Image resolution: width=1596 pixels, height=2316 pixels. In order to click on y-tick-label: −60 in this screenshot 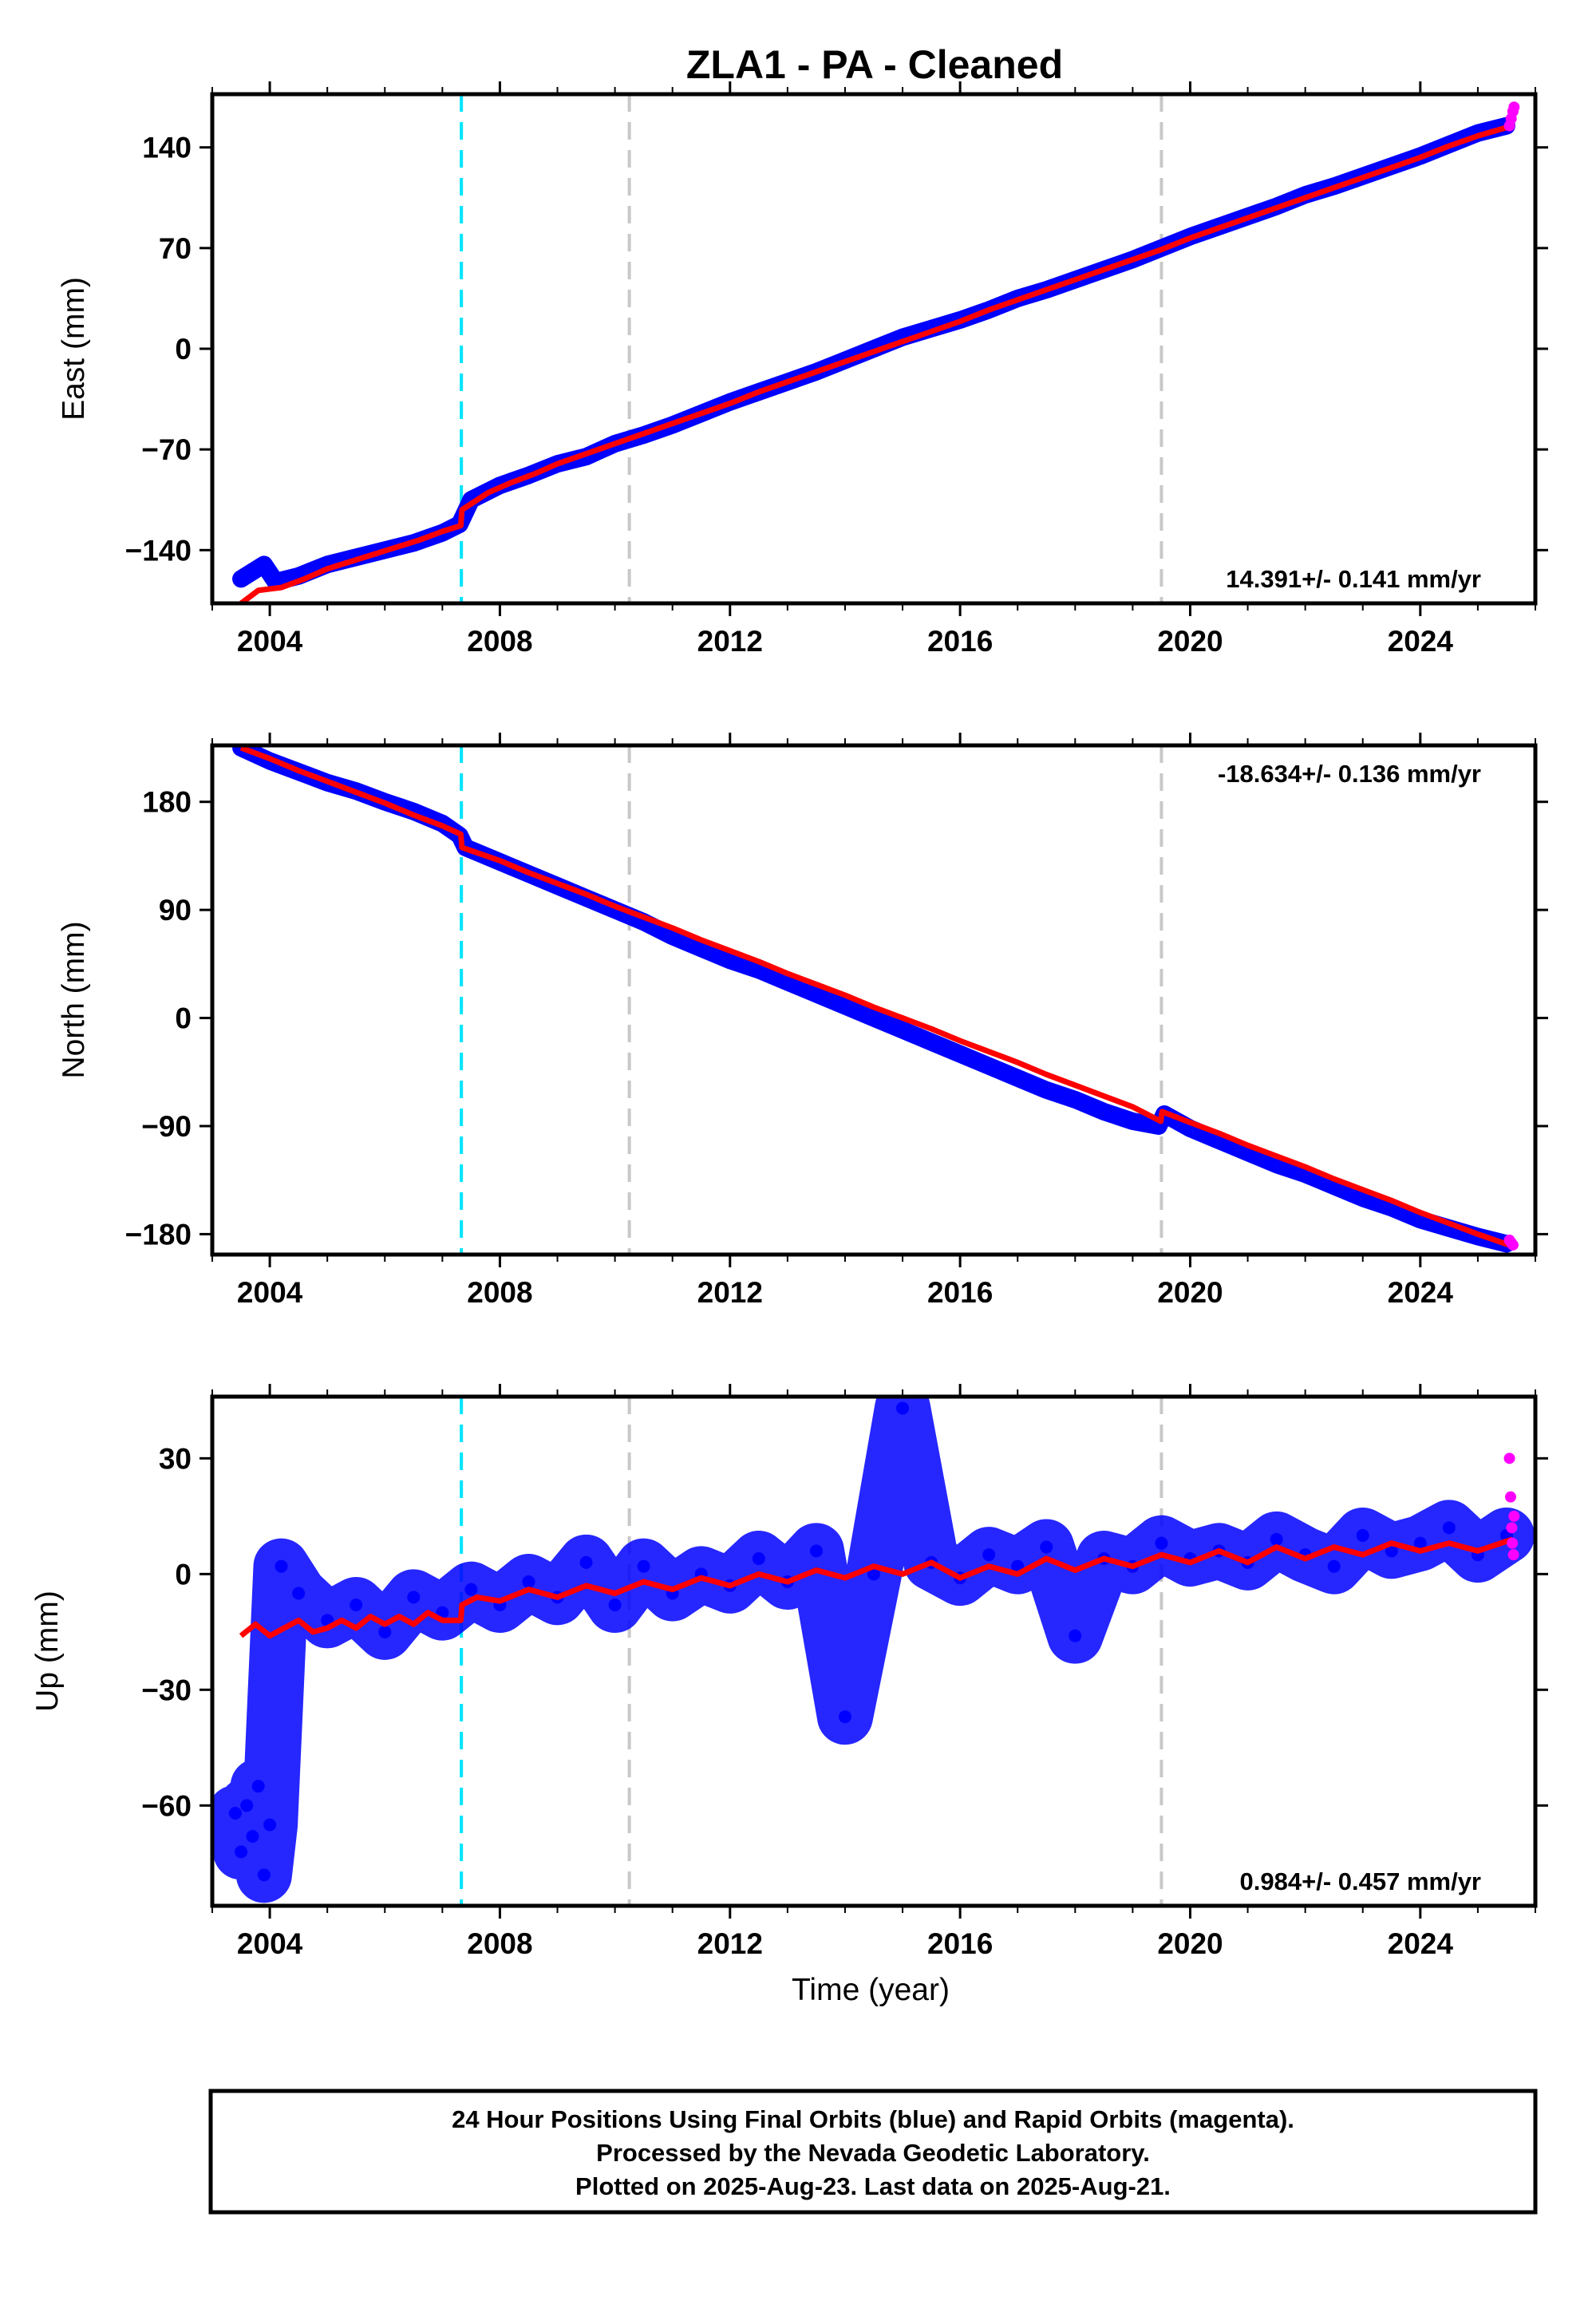, I will do `click(166, 1805)`.